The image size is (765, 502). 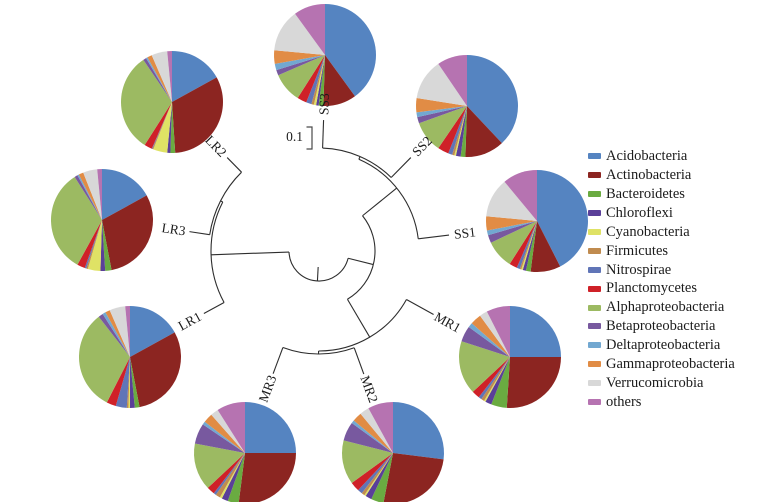 What do you see at coordinates (464, 233) in the screenshot?
I see `tip-label-ss1: SS1` at bounding box center [464, 233].